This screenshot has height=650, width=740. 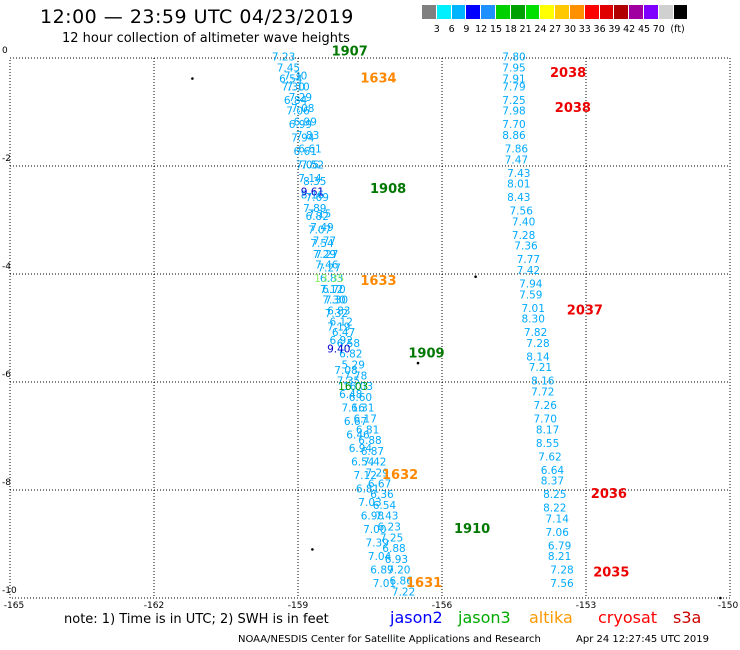 What do you see at coordinates (481, 29) in the screenshot?
I see `legend-label: 12` at bounding box center [481, 29].